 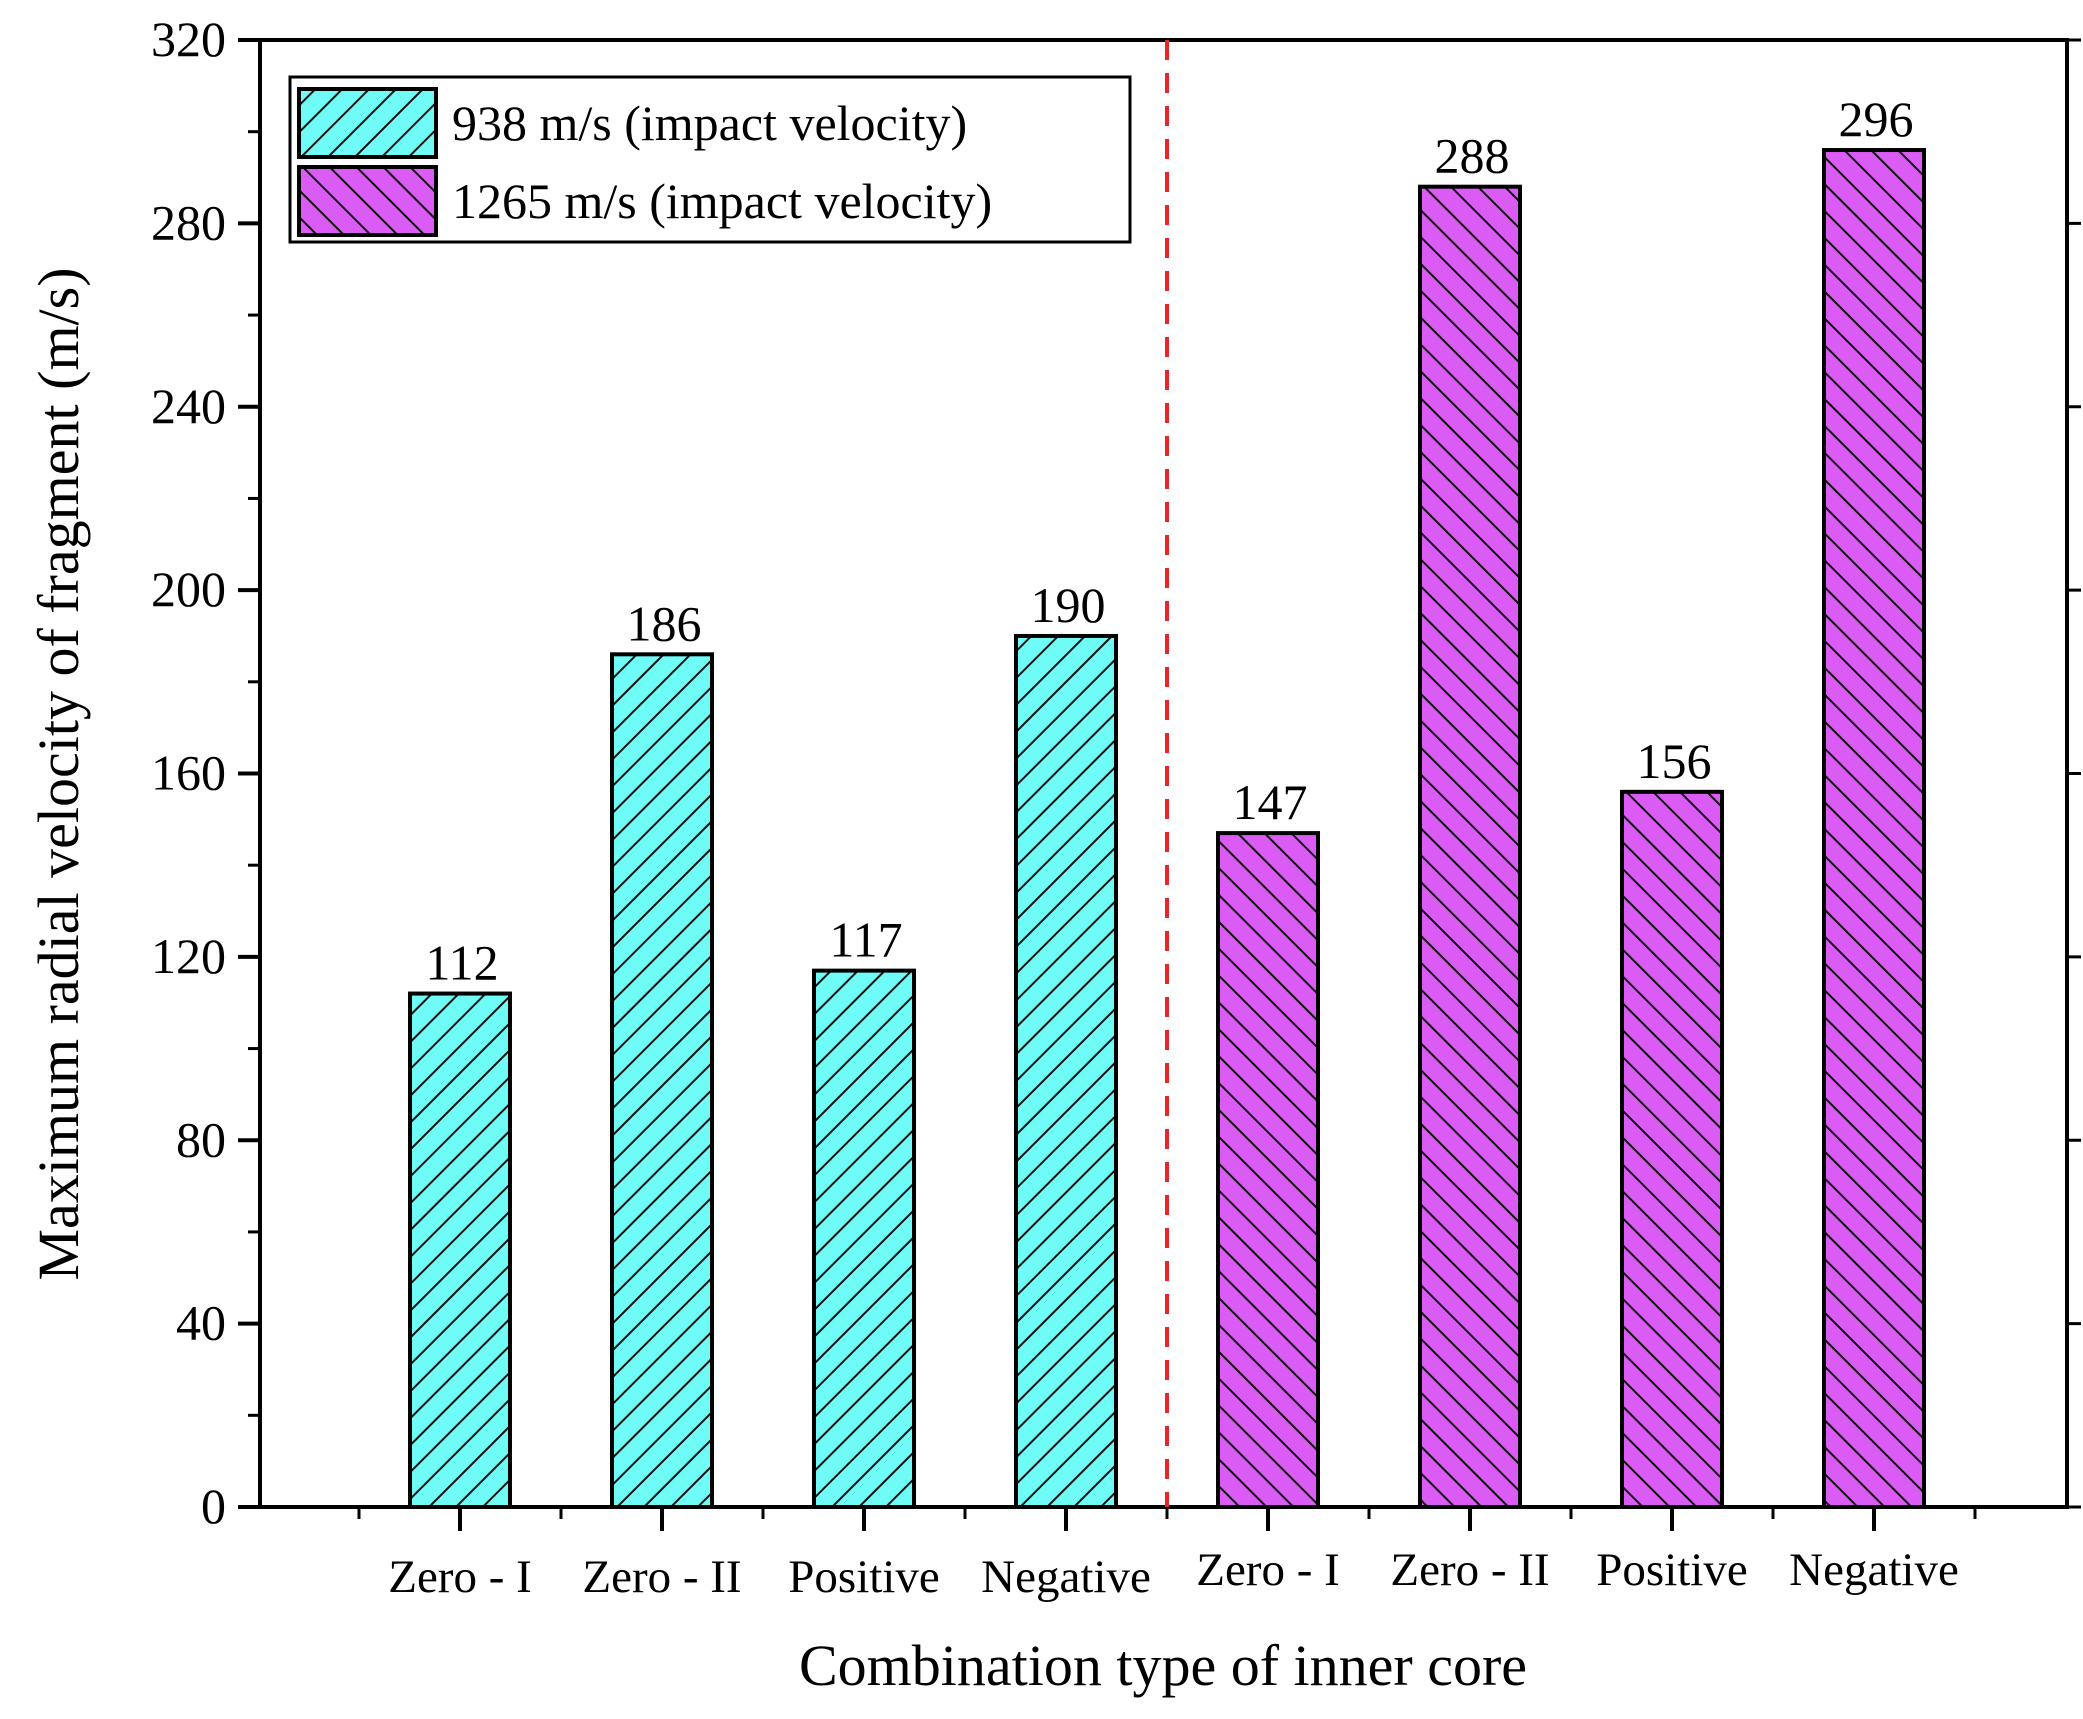 I want to click on data-label: 112, so click(x=461, y=963).